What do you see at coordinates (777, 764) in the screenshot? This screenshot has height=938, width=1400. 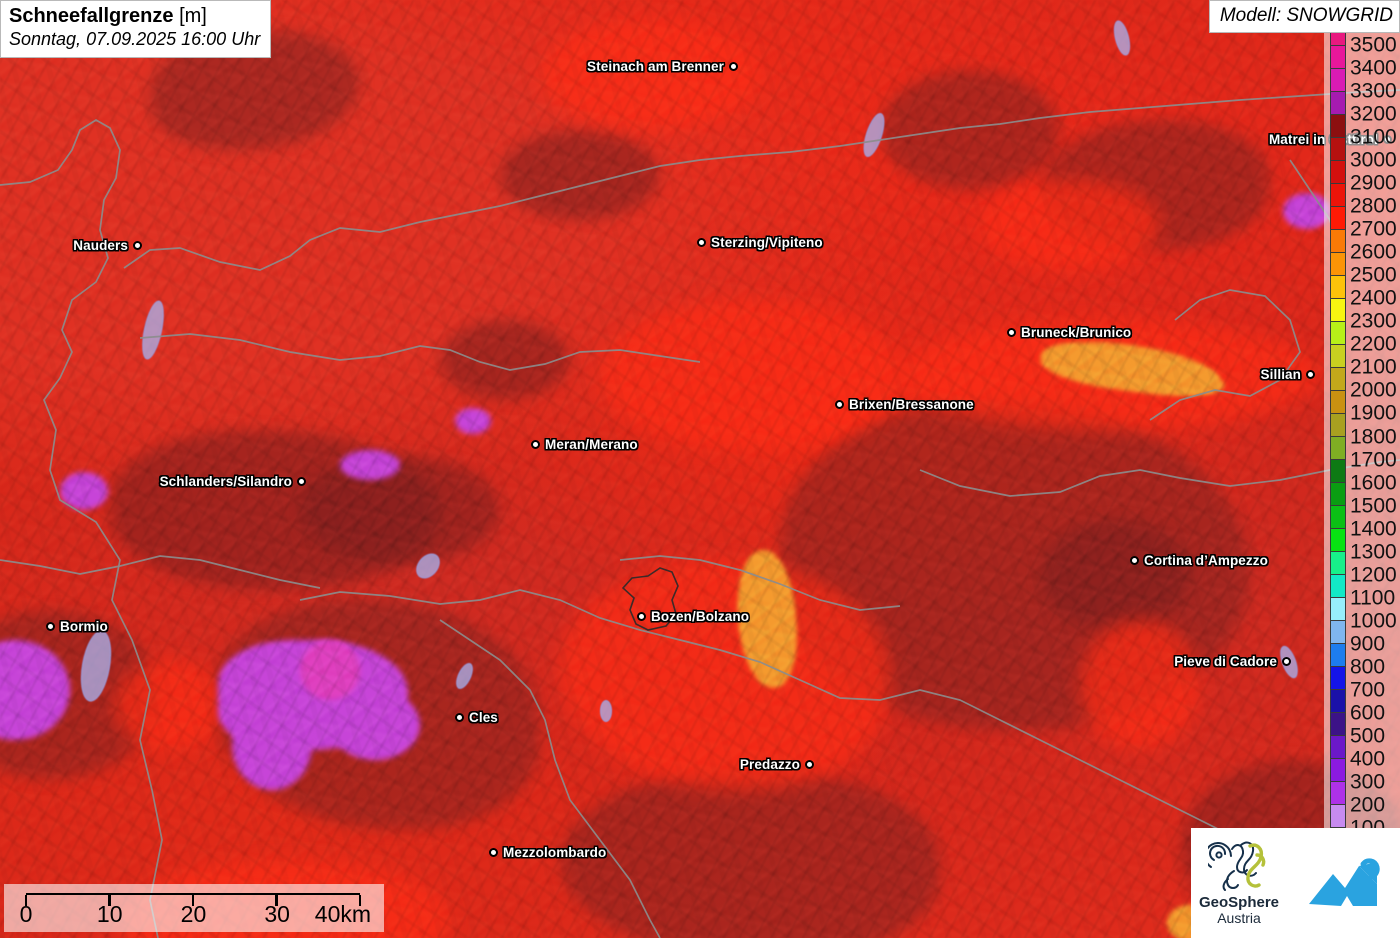 I see `city-marker: Predazzo` at bounding box center [777, 764].